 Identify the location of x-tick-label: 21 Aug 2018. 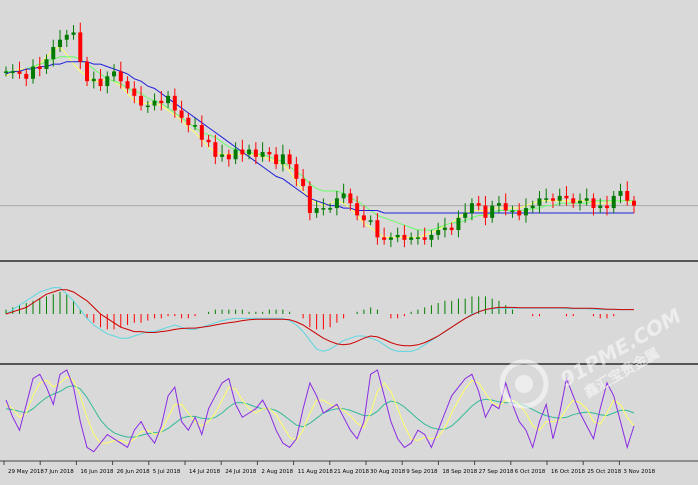
(352, 472).